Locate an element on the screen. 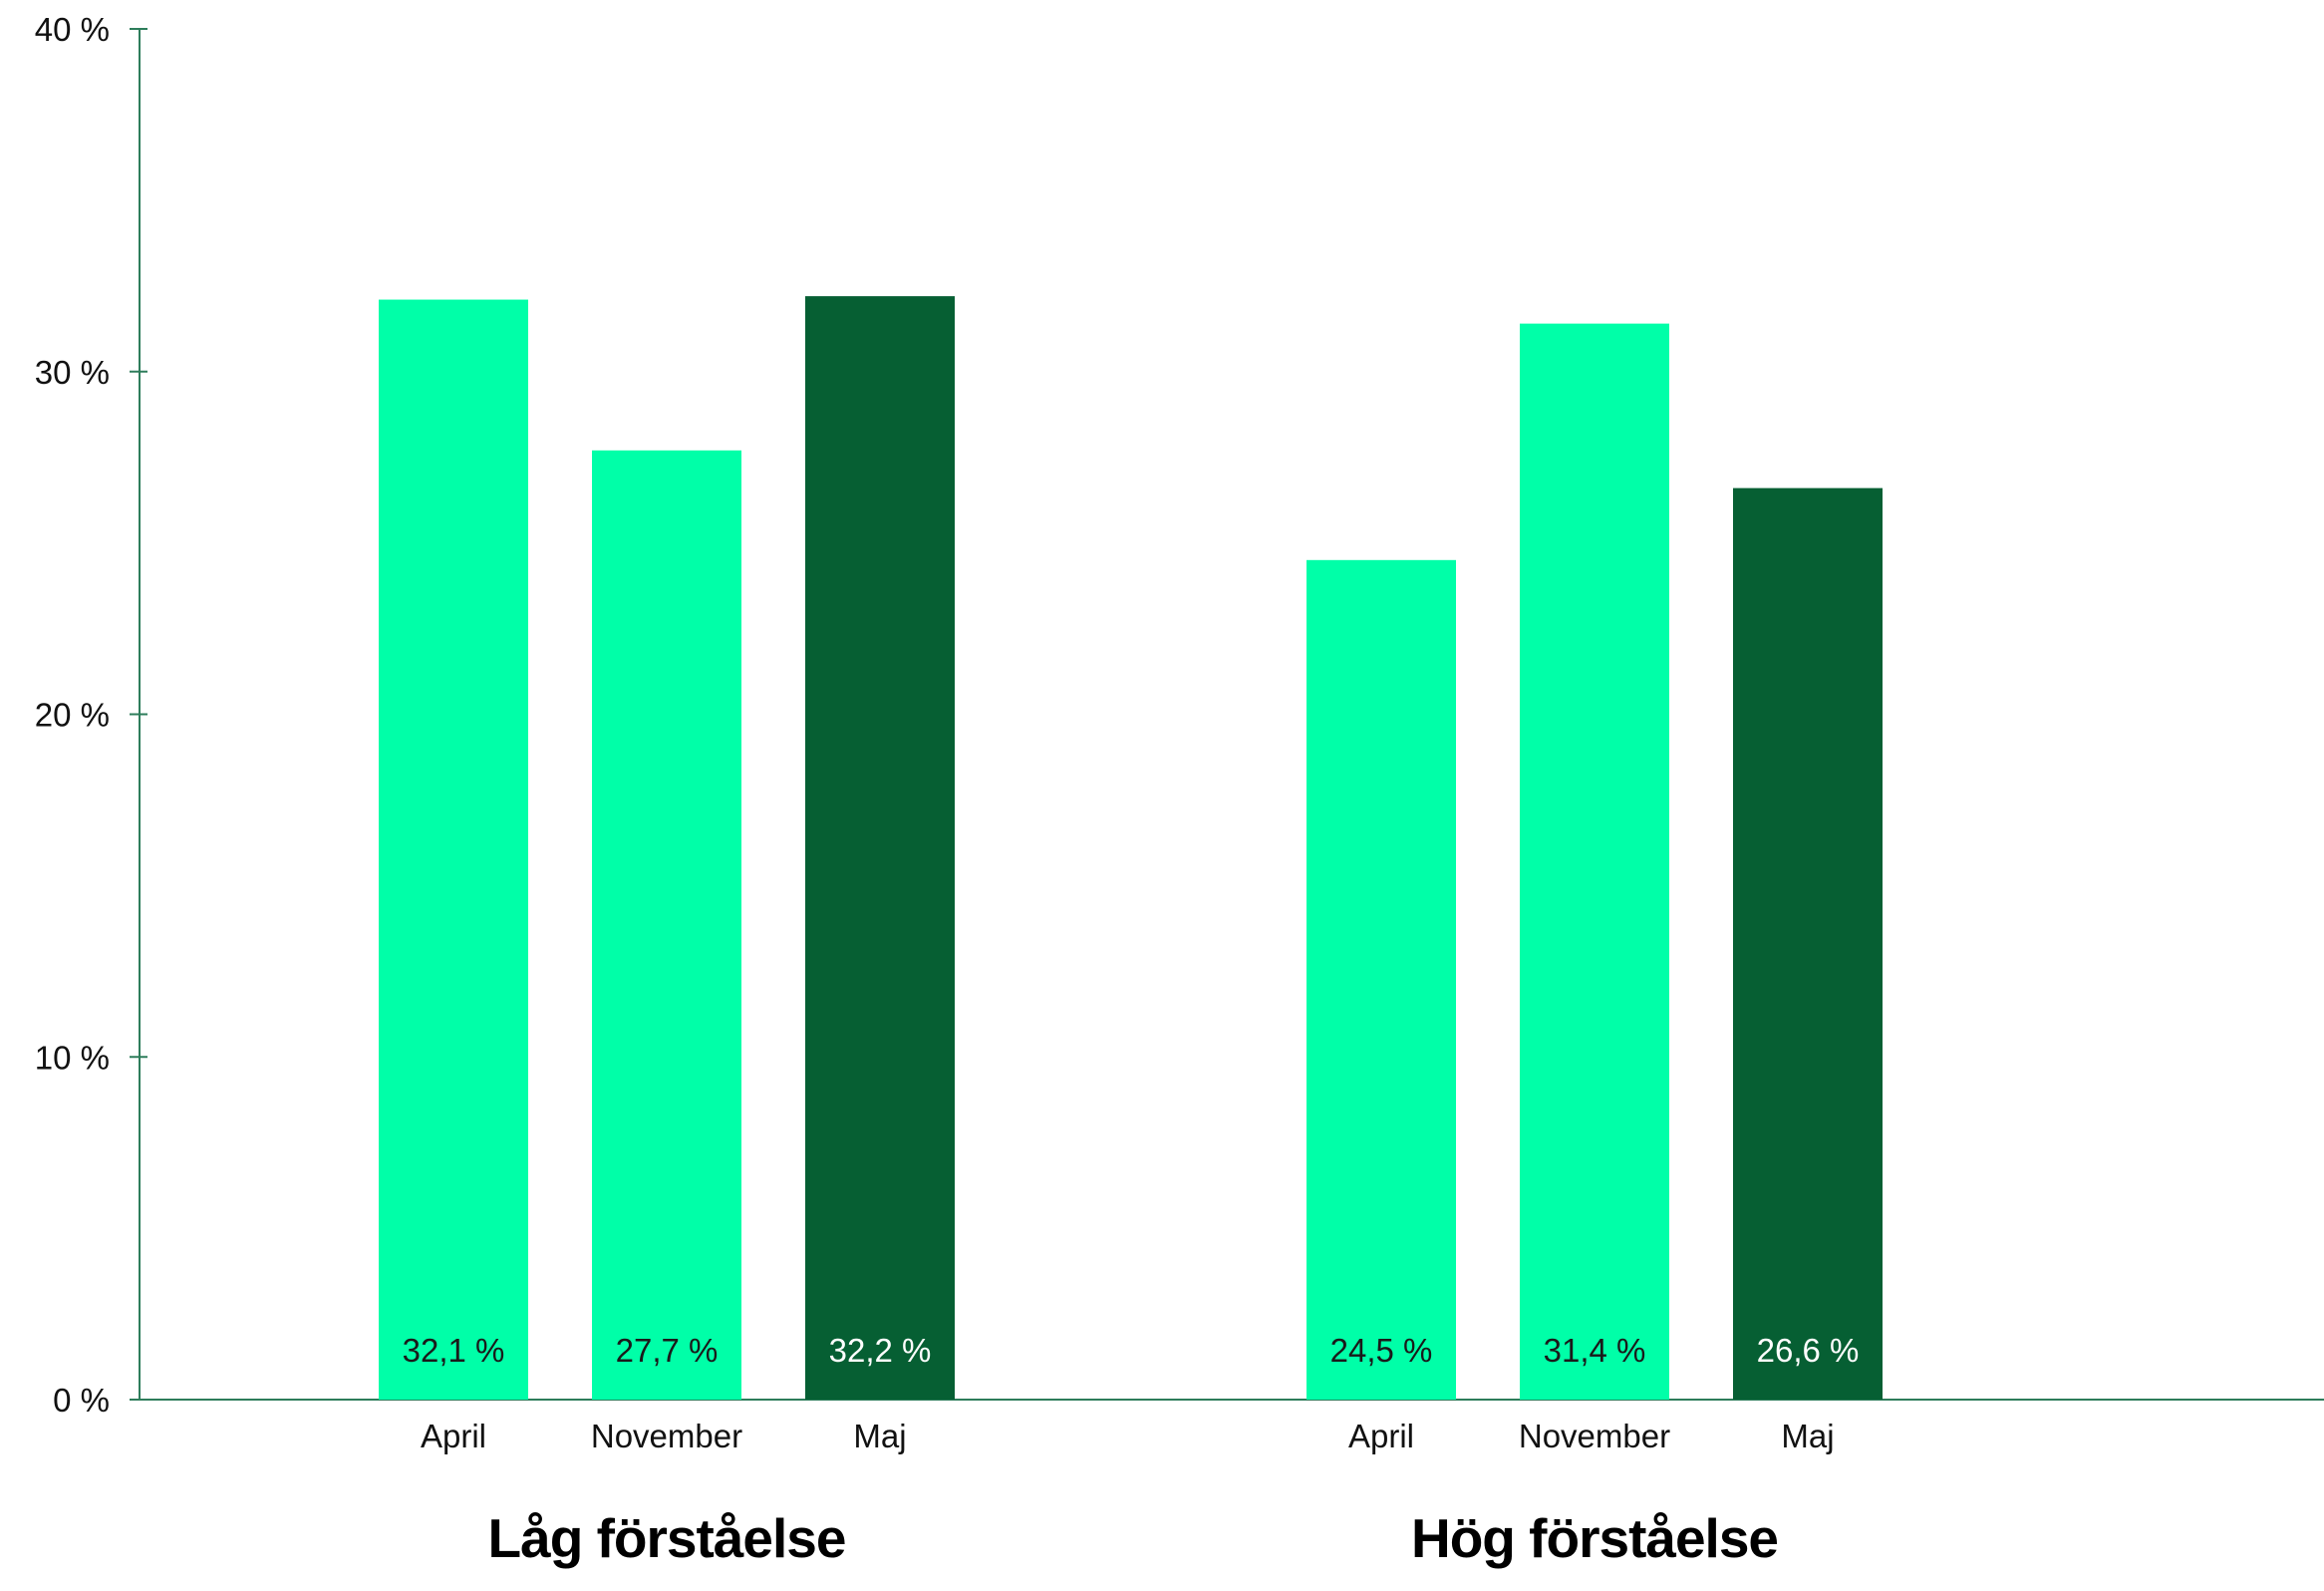  bar-value-label: 32,1 % is located at coordinates (454, 1350).